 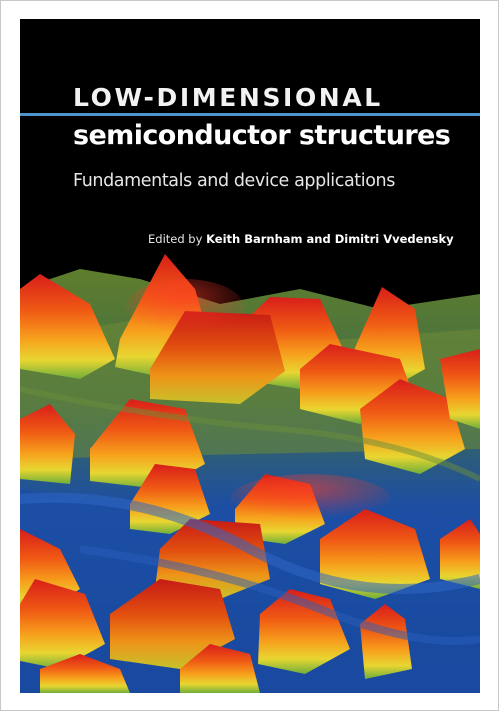 I want to click on title-line-1: LOW-DIMENSIONAL, so click(x=228, y=97).